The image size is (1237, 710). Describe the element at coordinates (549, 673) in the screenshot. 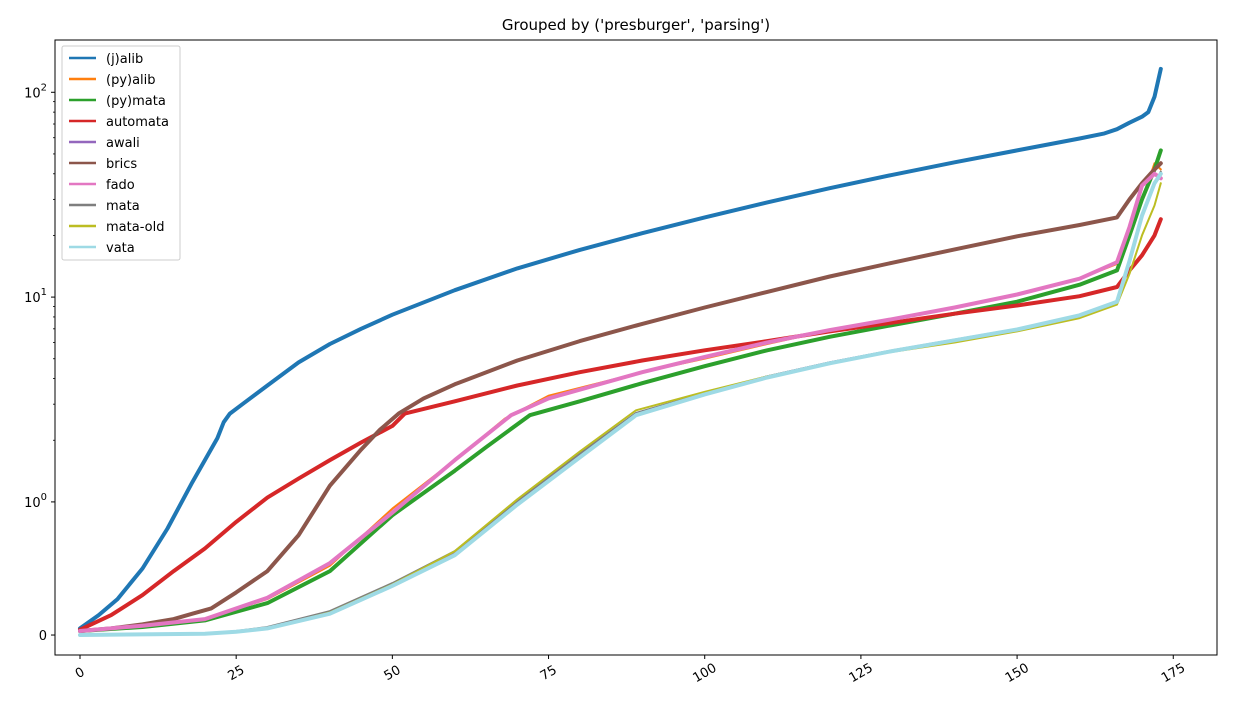

I see `x-tick-label: 75` at that location.